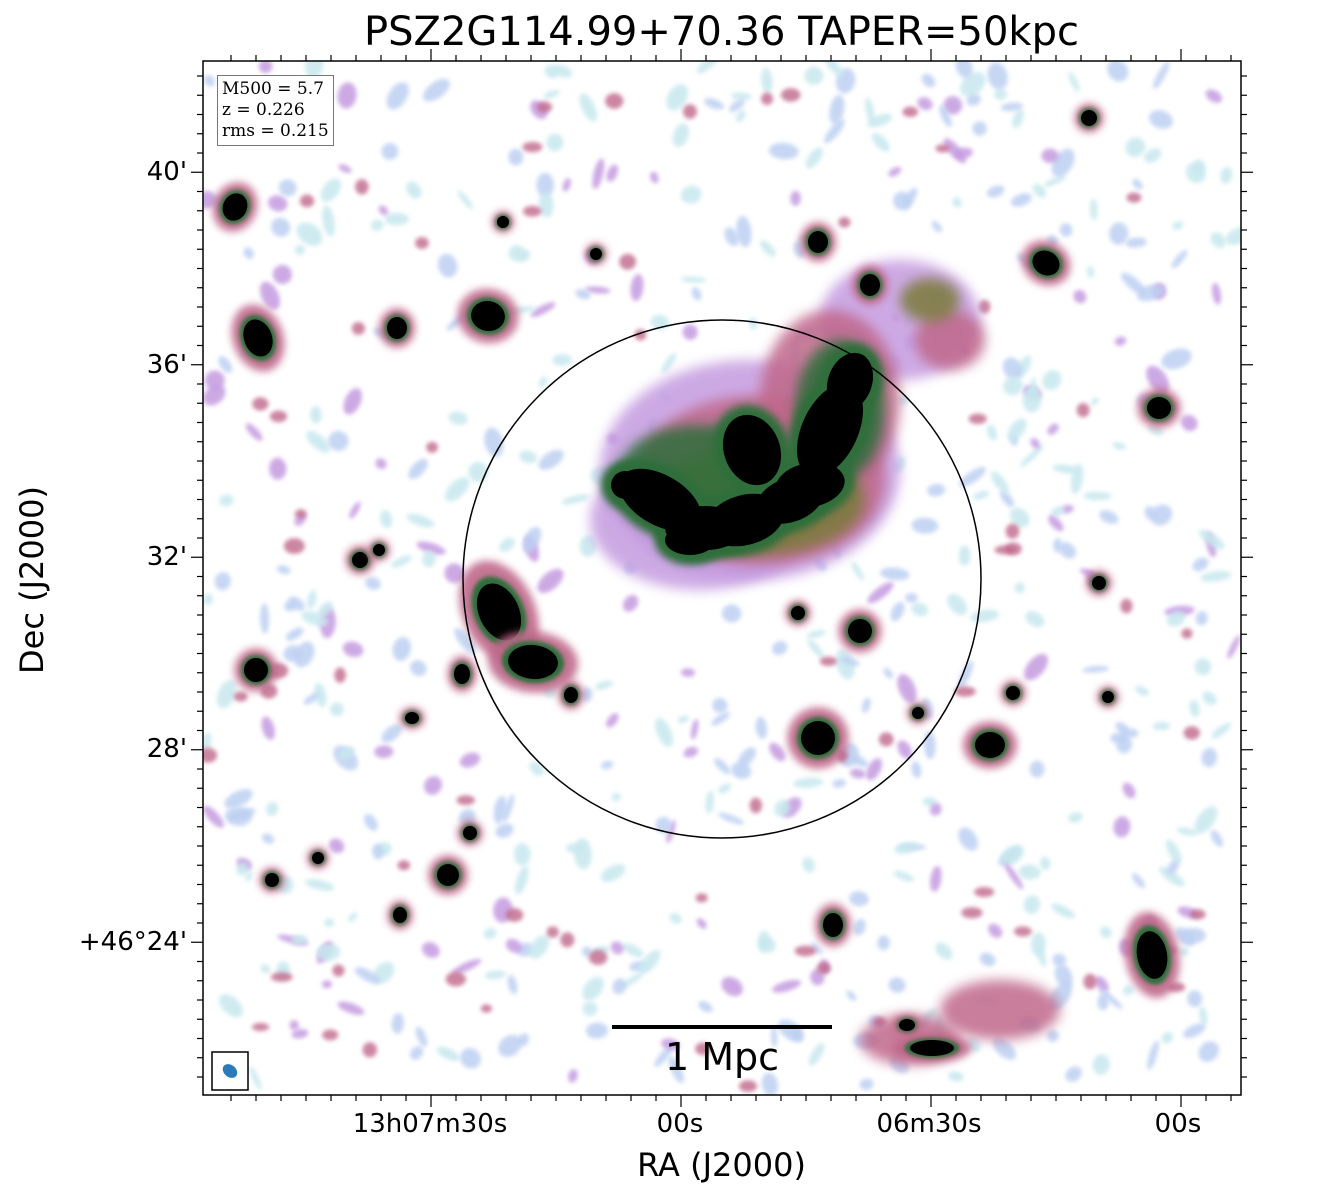  I want to click on y-tick-label: 28', so click(166, 749).